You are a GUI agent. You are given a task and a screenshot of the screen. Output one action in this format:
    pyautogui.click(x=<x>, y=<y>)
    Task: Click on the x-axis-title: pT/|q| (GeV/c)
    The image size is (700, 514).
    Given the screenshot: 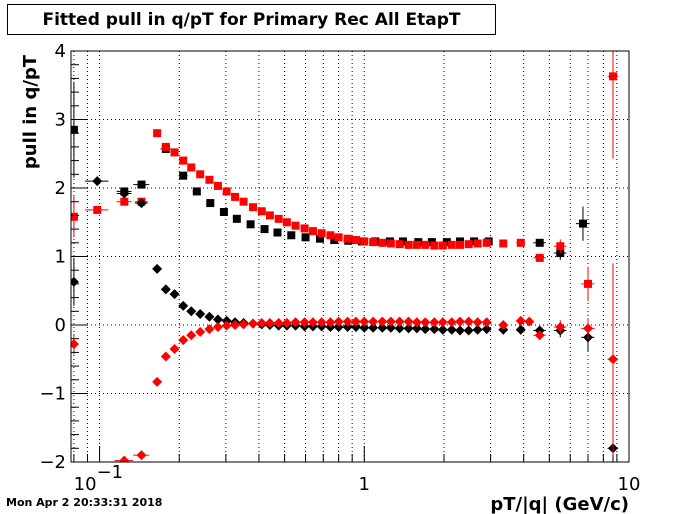 What is the action you would take?
    pyautogui.click(x=559, y=504)
    